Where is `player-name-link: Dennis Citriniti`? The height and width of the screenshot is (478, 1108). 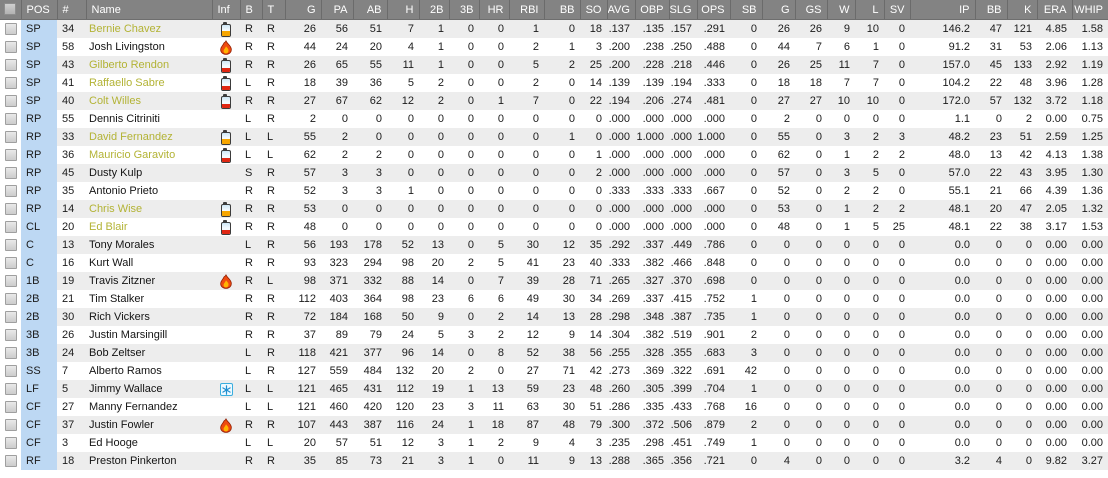 player-name-link: Dennis Citriniti is located at coordinates (124, 119).